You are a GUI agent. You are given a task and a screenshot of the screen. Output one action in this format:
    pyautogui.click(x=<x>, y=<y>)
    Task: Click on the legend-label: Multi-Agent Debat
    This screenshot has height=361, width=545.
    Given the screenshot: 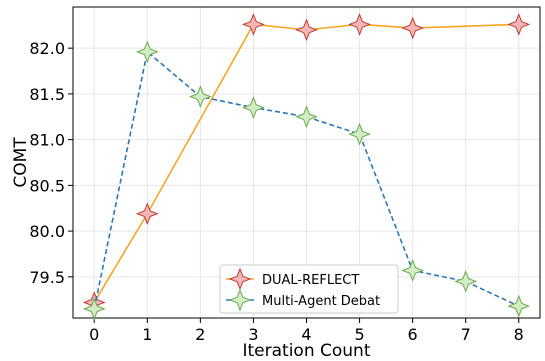 What is the action you would take?
    pyautogui.click(x=321, y=301)
    